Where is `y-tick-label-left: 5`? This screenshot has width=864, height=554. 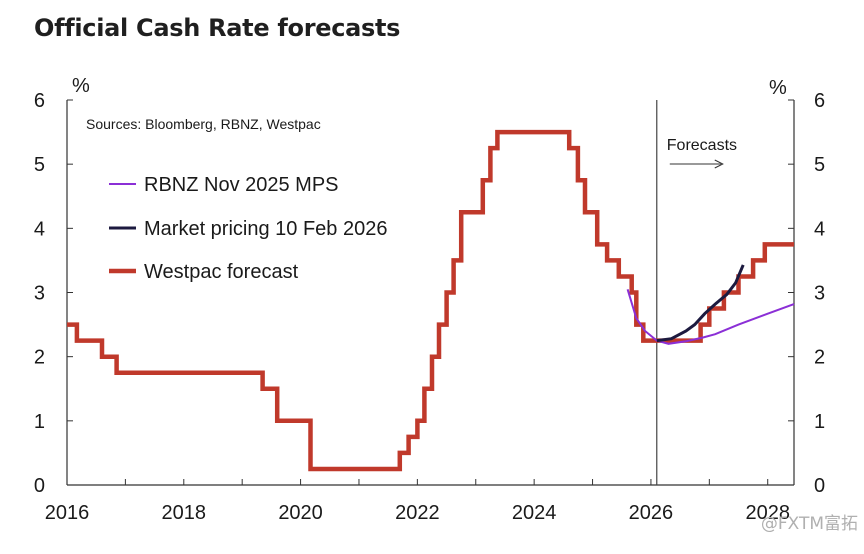
y-tick-label-left: 5 is located at coordinates (39, 165).